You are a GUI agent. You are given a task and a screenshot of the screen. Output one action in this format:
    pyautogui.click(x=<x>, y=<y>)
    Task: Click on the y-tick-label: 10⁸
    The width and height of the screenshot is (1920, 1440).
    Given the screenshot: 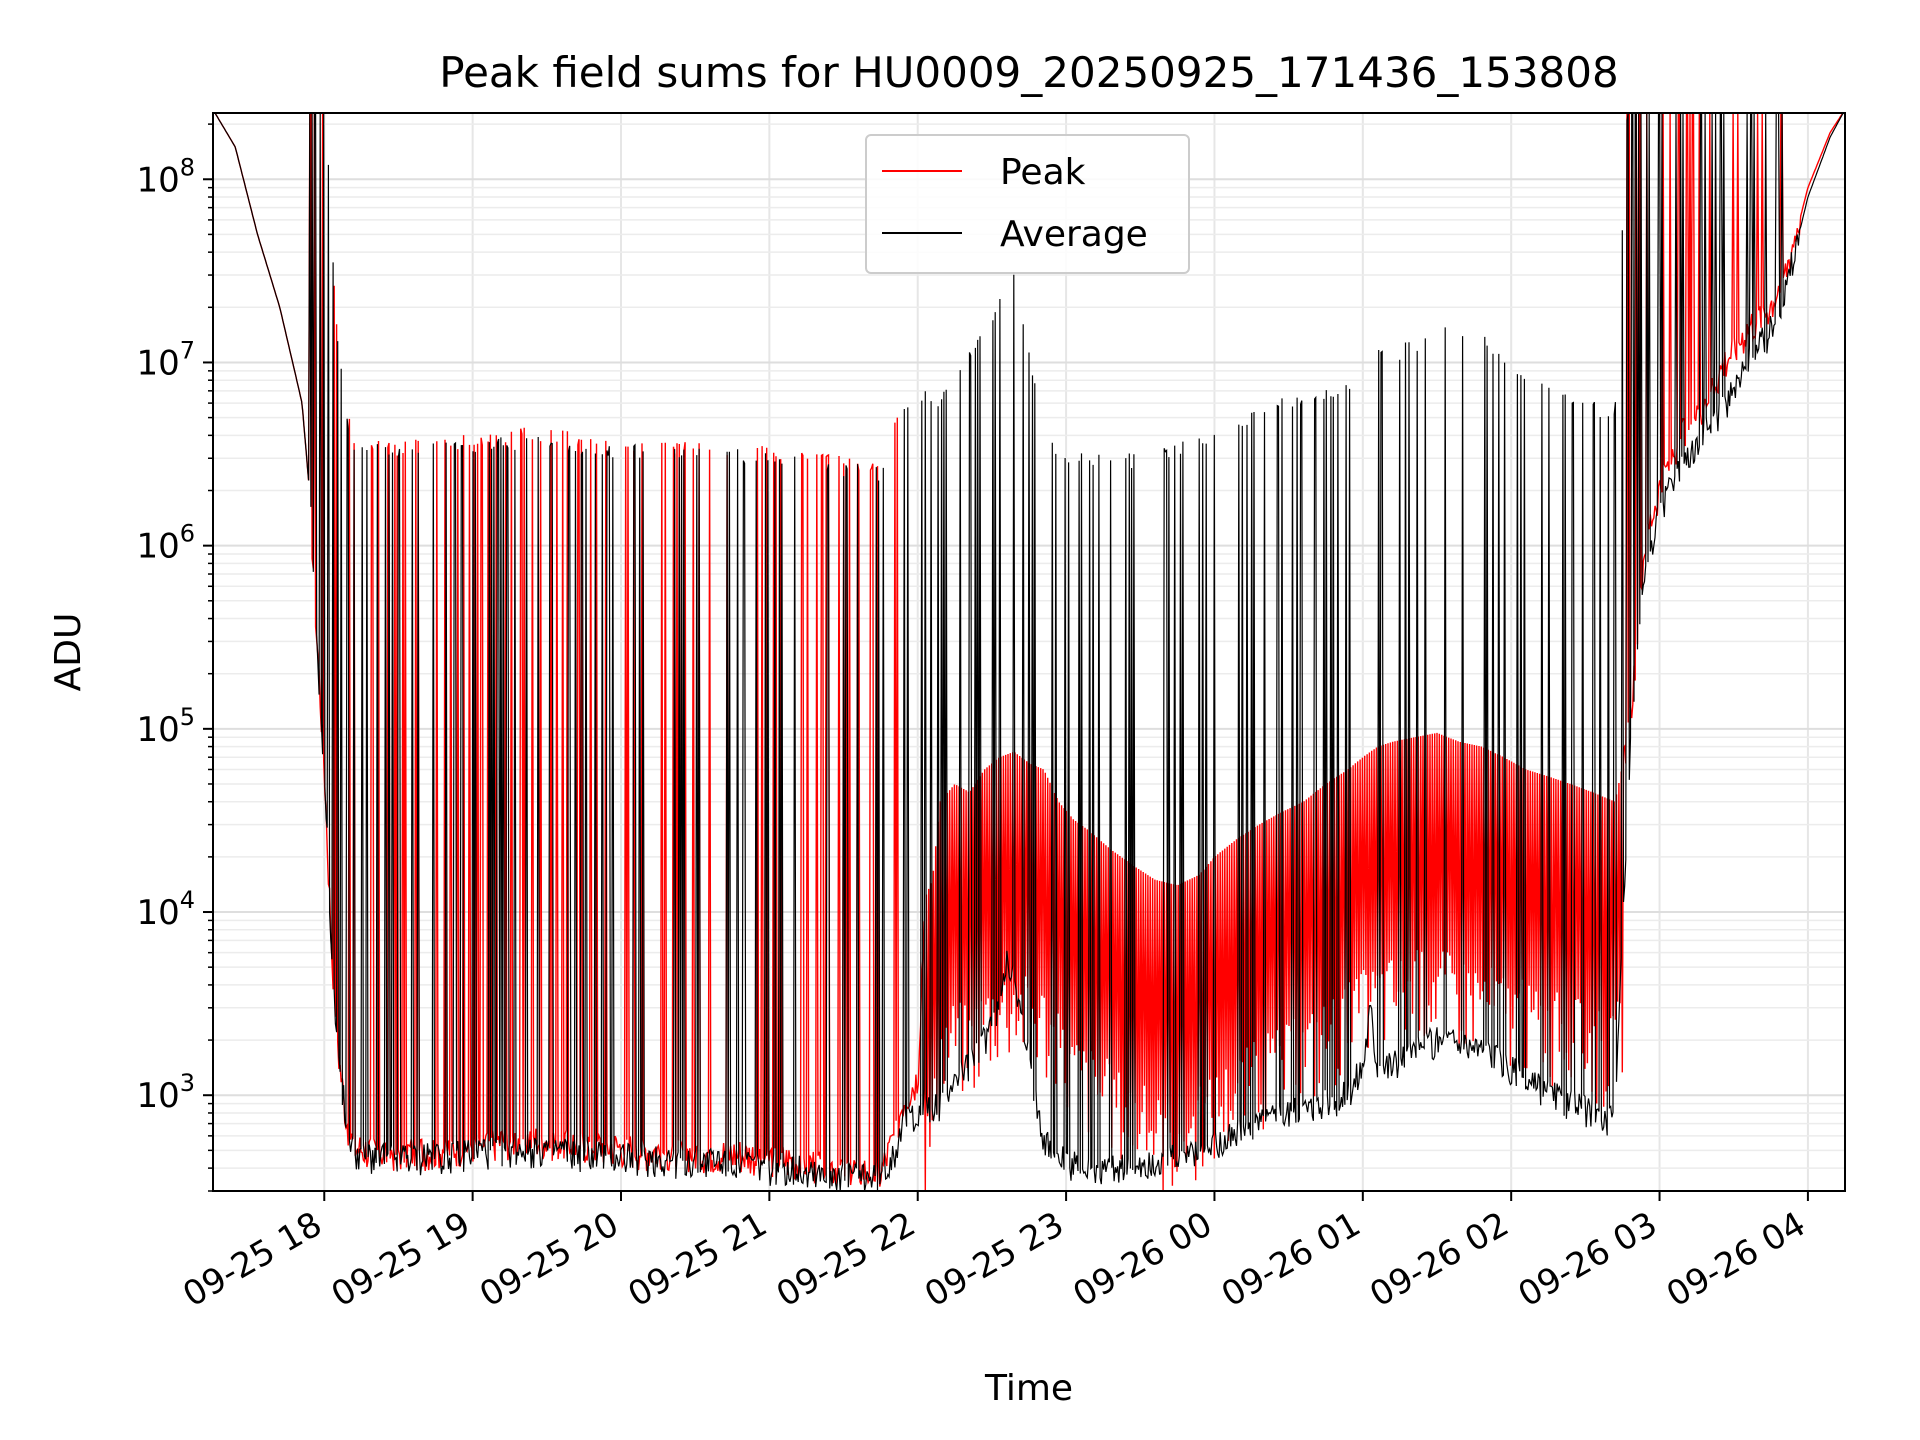 What is the action you would take?
    pyautogui.click(x=165, y=176)
    